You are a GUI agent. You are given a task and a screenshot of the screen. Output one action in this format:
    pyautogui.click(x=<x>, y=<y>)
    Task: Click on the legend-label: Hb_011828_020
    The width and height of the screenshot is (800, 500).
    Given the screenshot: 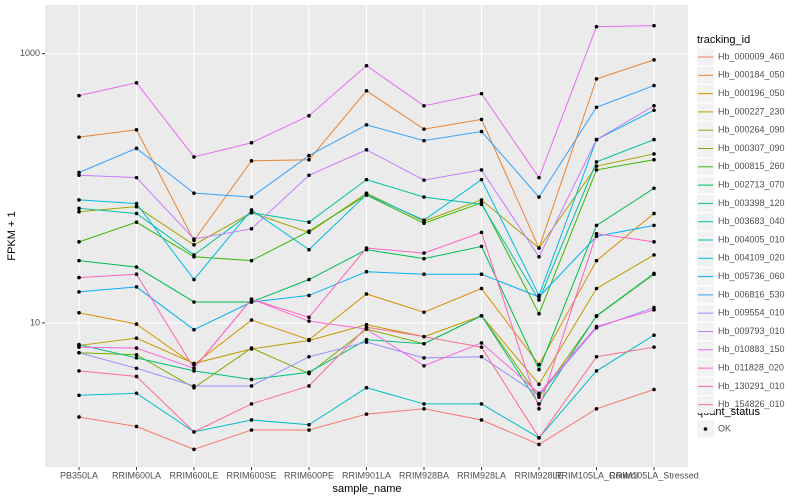 What is the action you would take?
    pyautogui.click(x=751, y=367)
    